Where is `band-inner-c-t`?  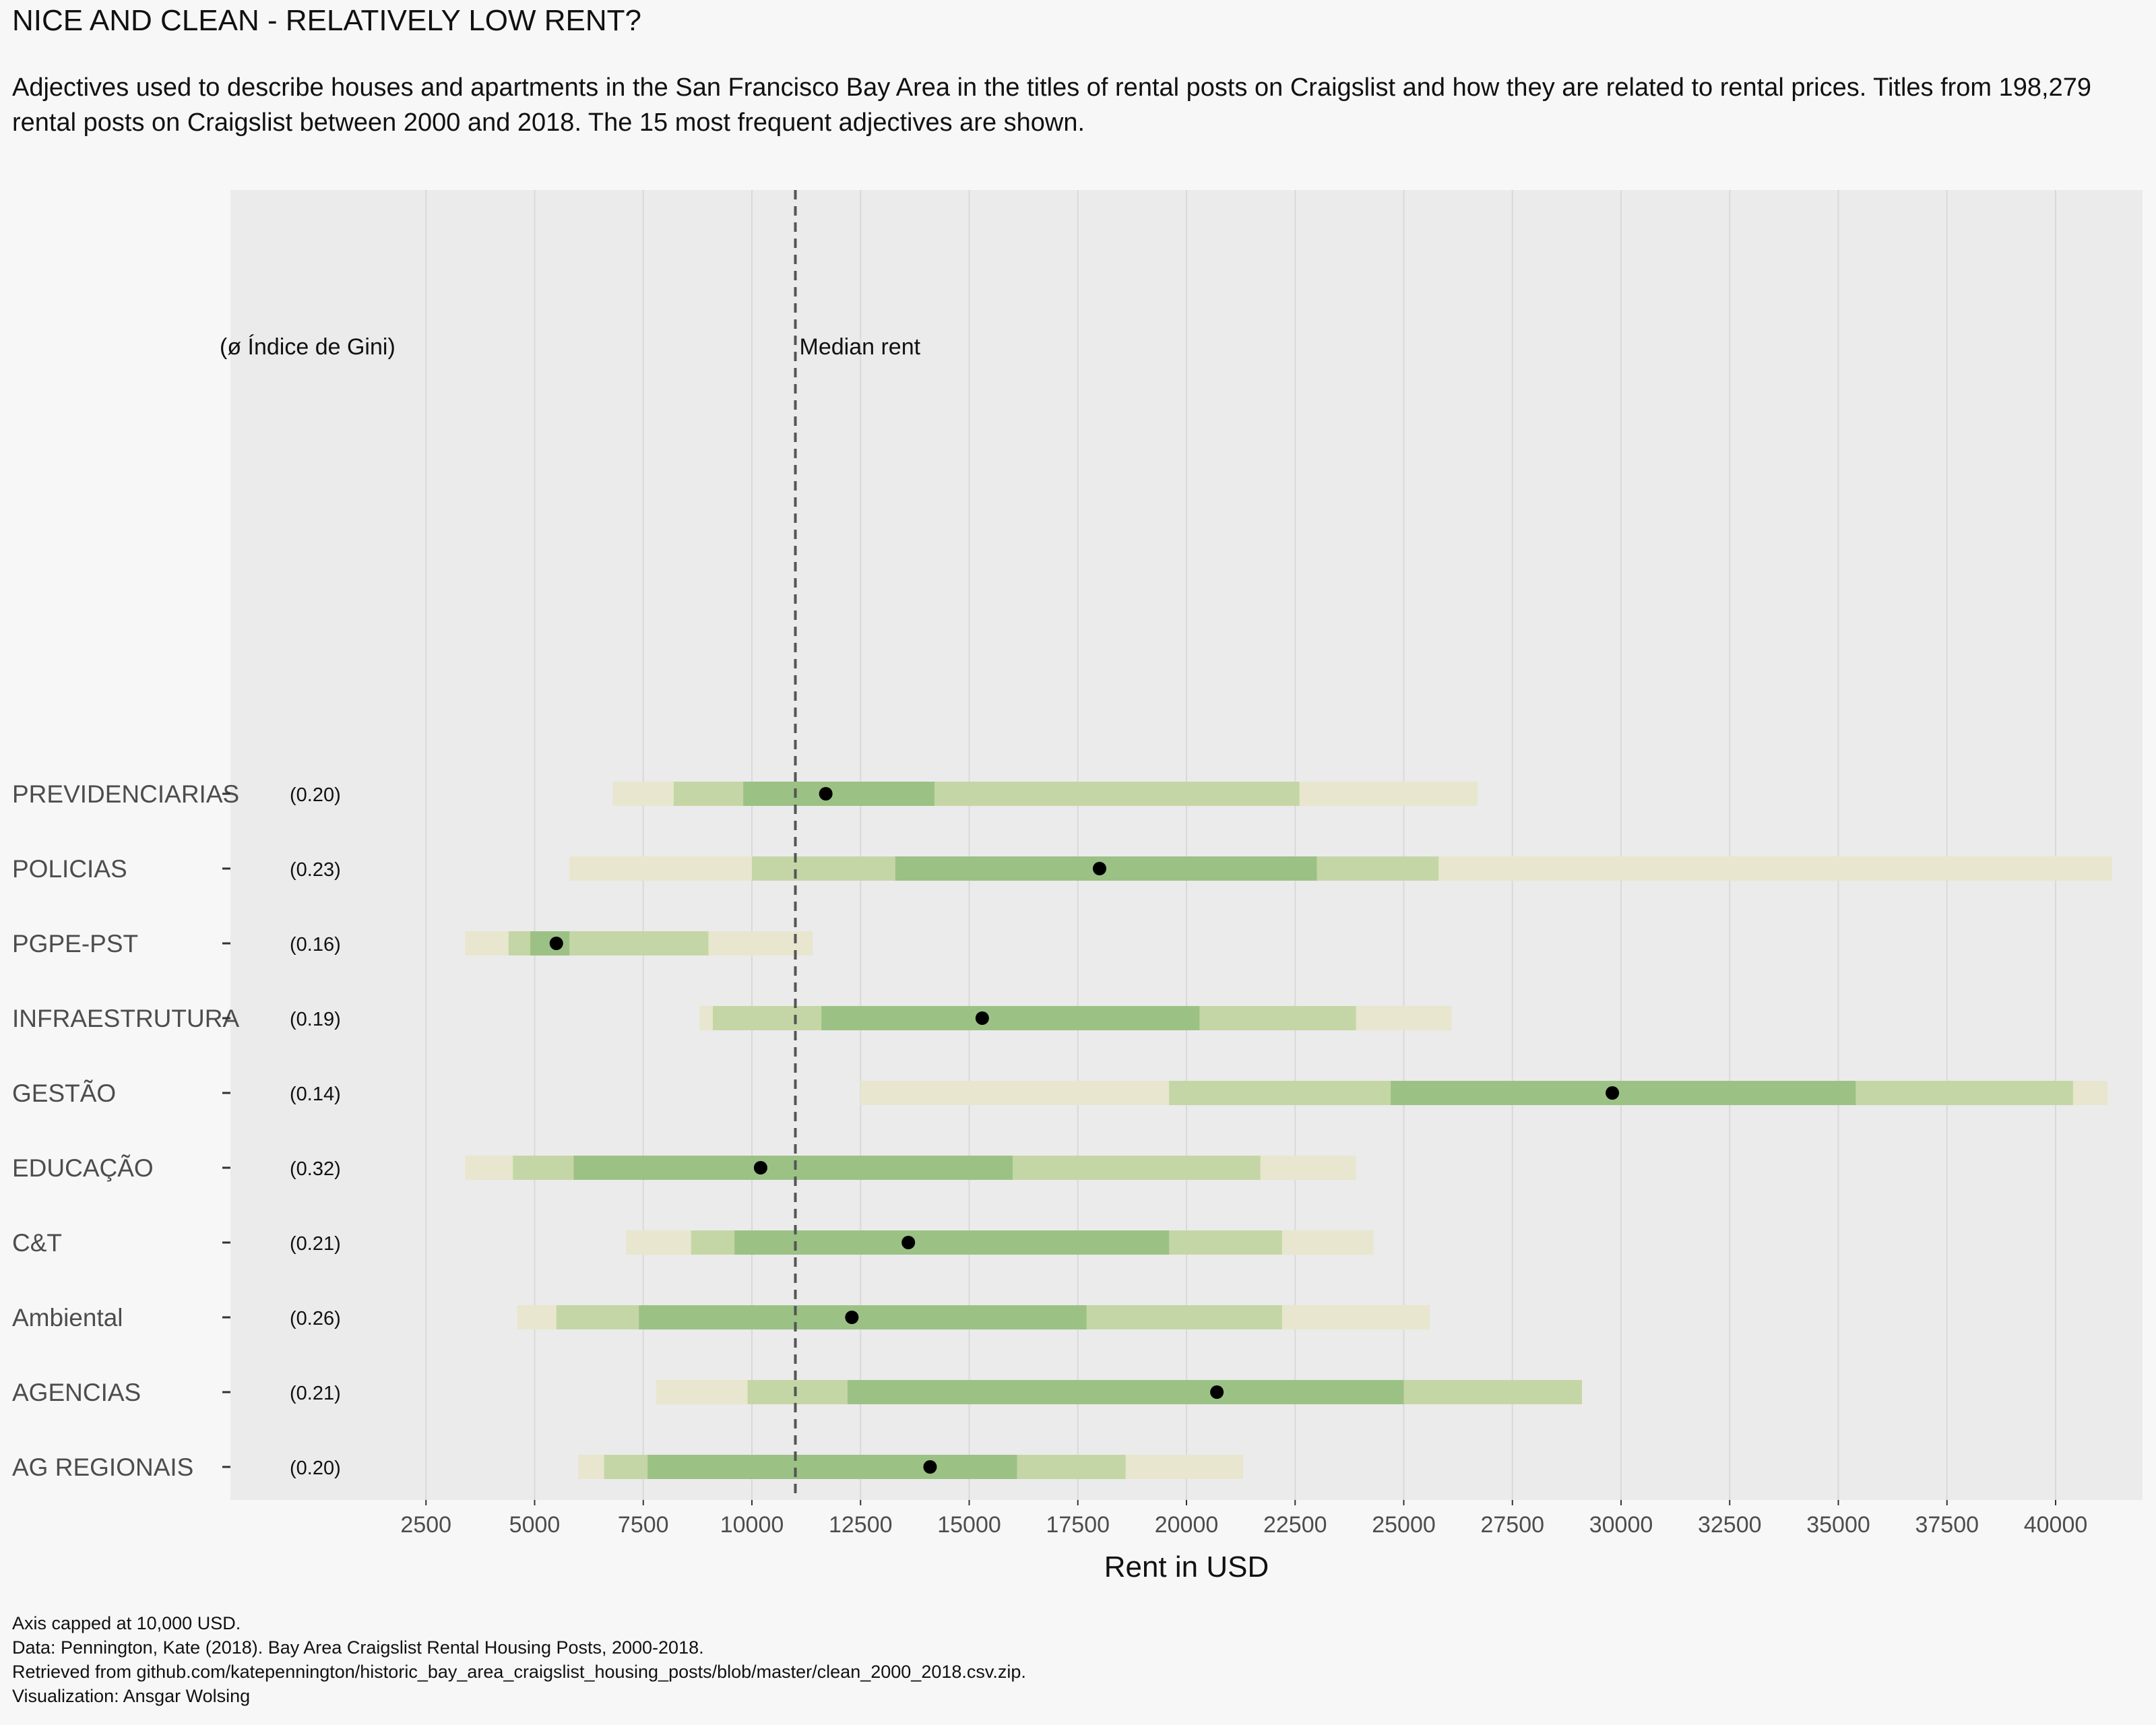 band-inner-c-t is located at coordinates (952, 1242).